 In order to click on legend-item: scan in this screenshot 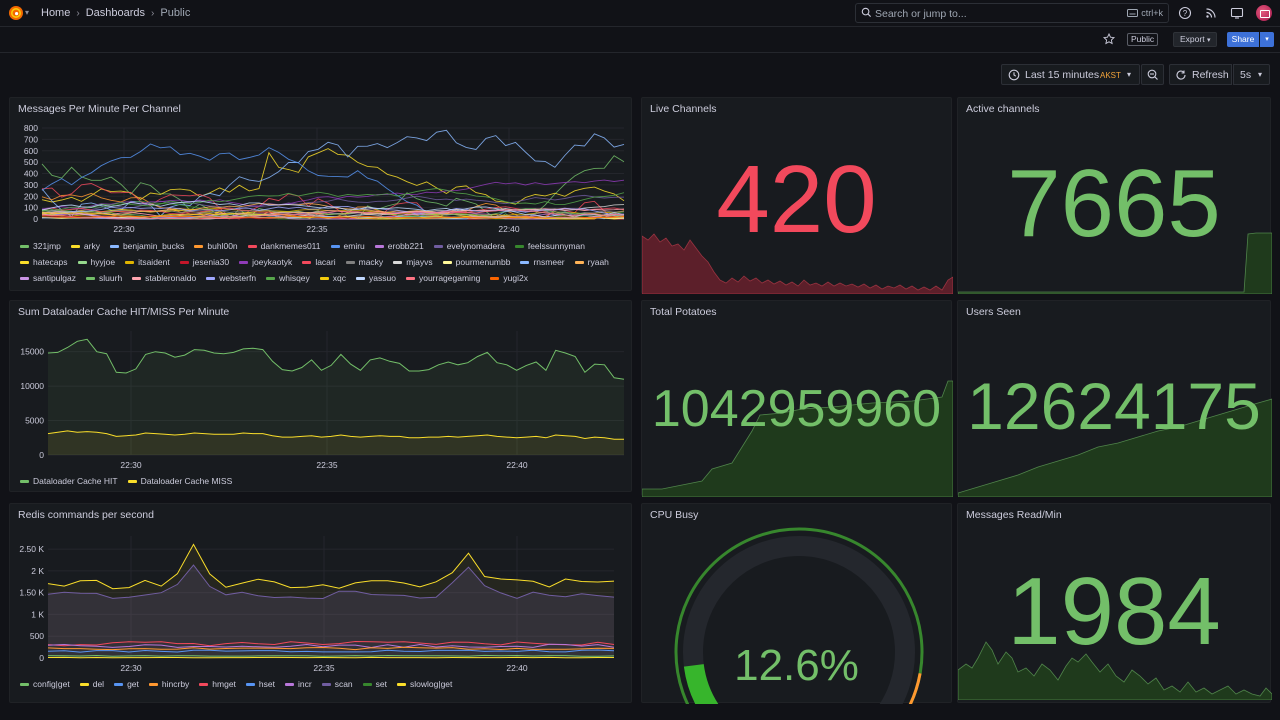, I will do `click(337, 684)`.